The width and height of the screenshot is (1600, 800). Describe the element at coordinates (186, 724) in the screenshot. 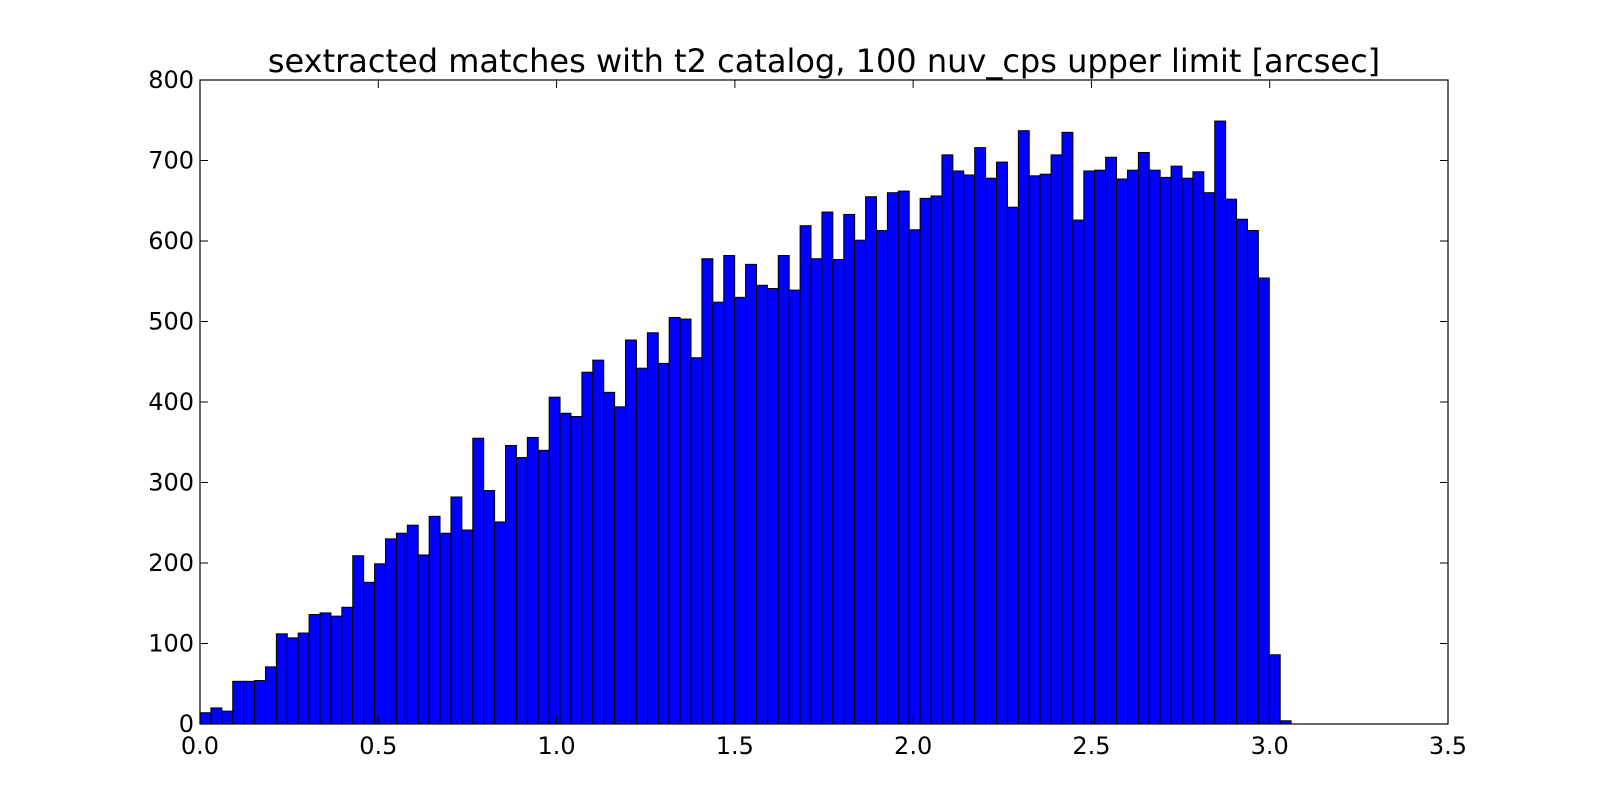

I see `y-tick-label: 0` at that location.